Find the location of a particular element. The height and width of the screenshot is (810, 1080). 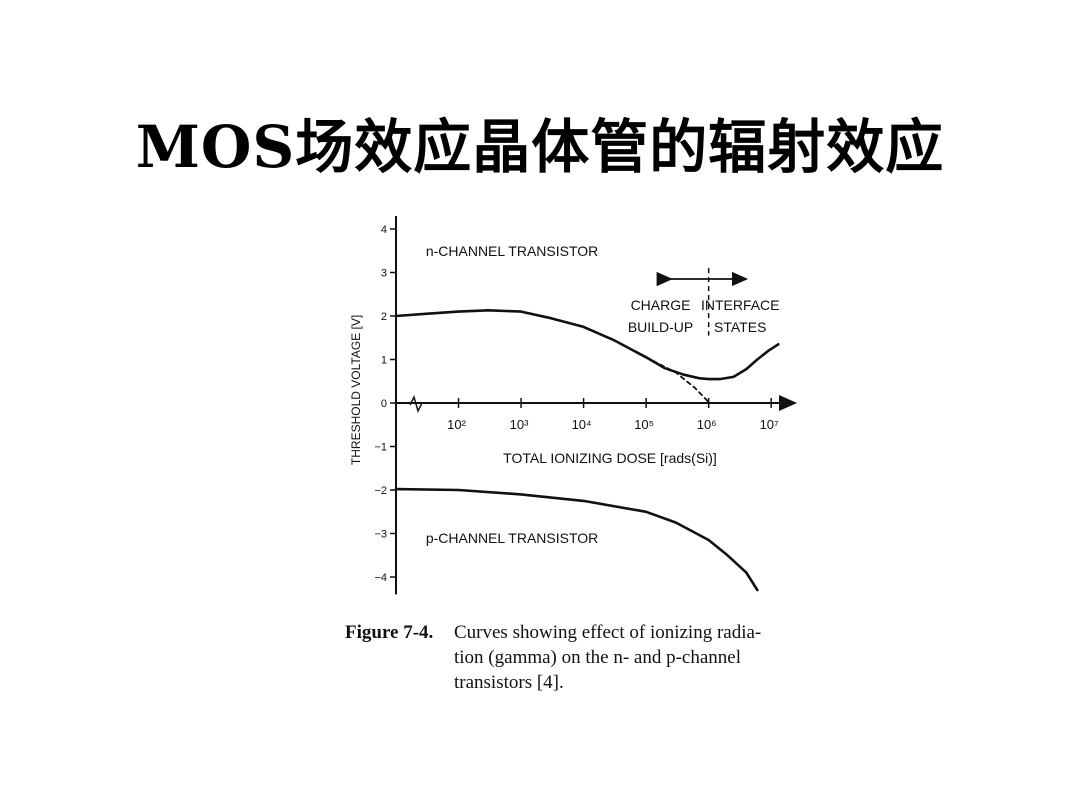

x-tick-label: 10³ is located at coordinates (519, 424).